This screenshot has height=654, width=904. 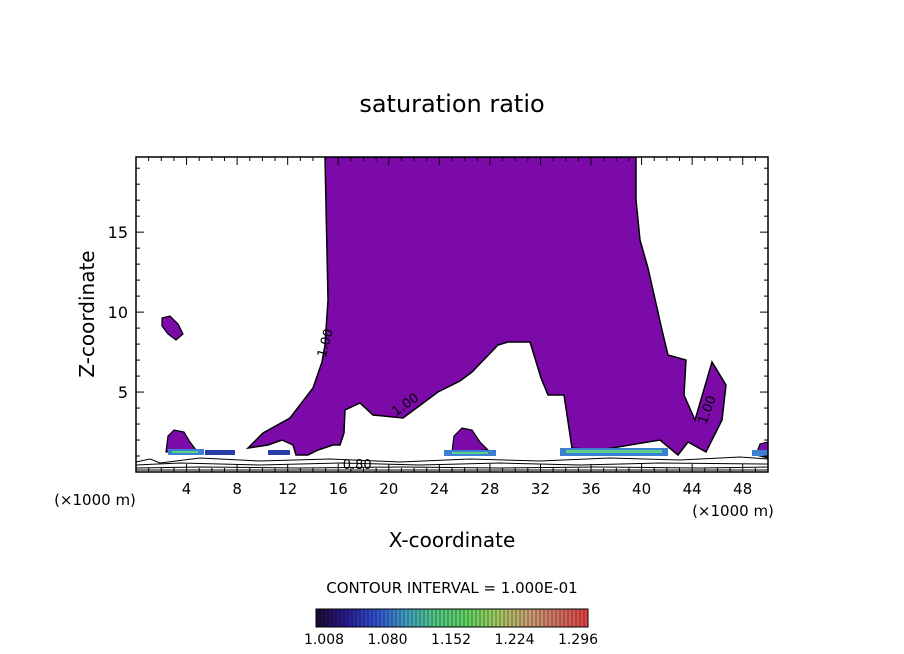 What do you see at coordinates (387, 640) in the screenshot?
I see `colorbar-tick-label: 1.080` at bounding box center [387, 640].